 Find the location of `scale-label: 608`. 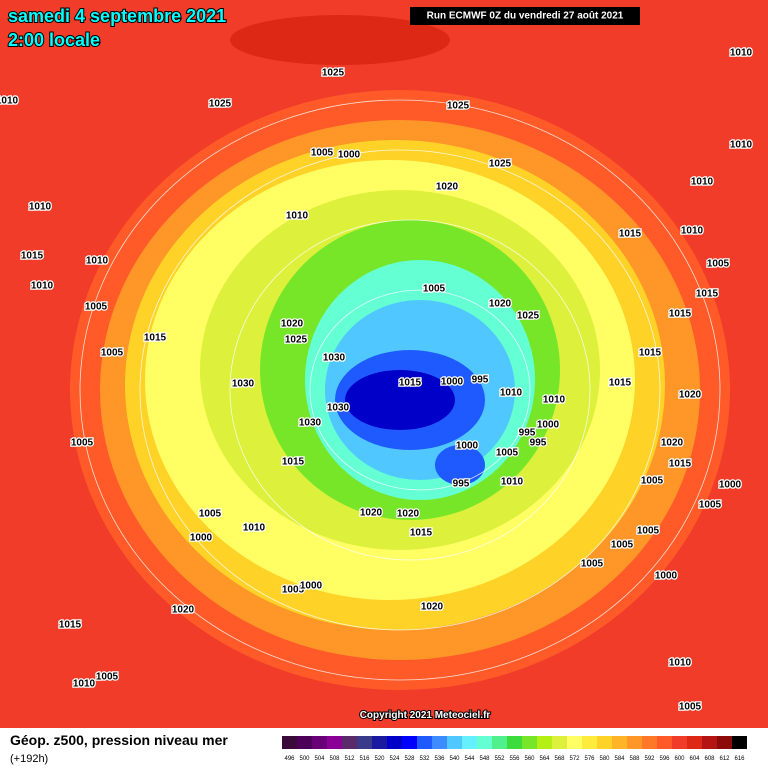

scale-label: 608 is located at coordinates (709, 759).